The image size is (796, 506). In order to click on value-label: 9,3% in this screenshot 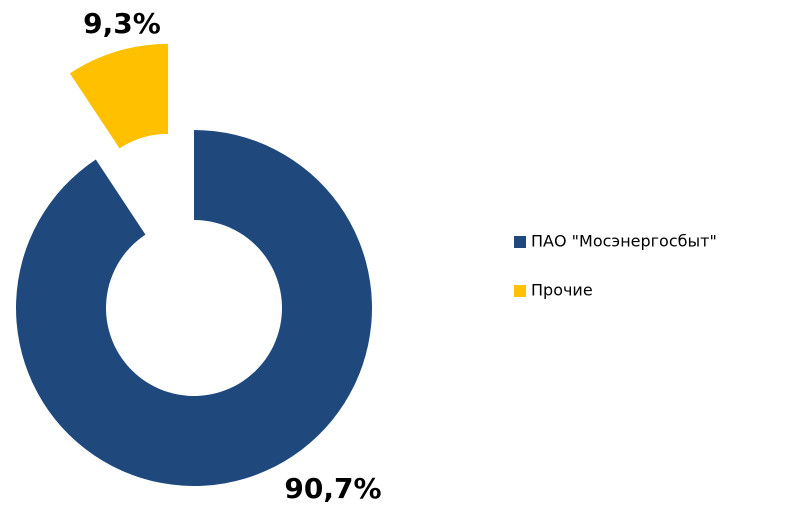, I will do `click(122, 23)`.